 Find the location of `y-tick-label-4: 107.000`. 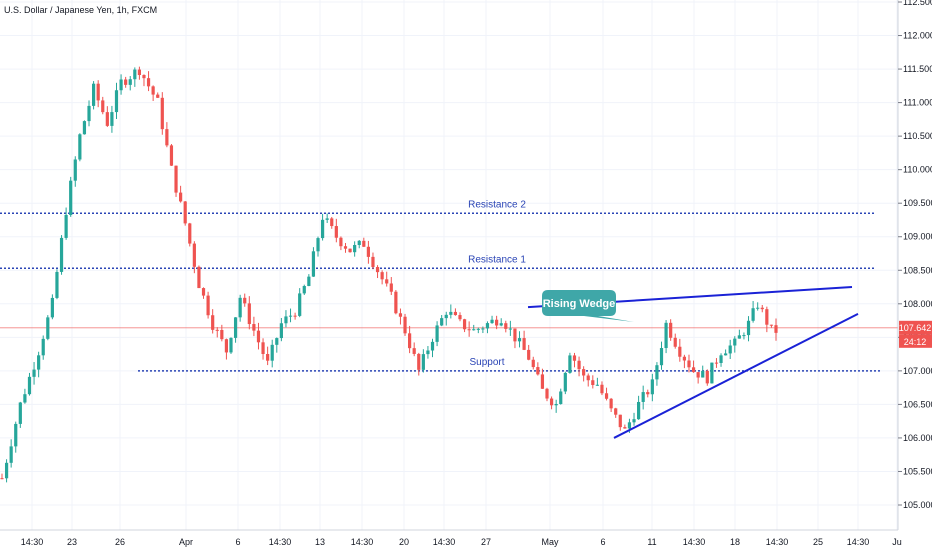

y-tick-label-4: 107.000 is located at coordinates (917, 371).